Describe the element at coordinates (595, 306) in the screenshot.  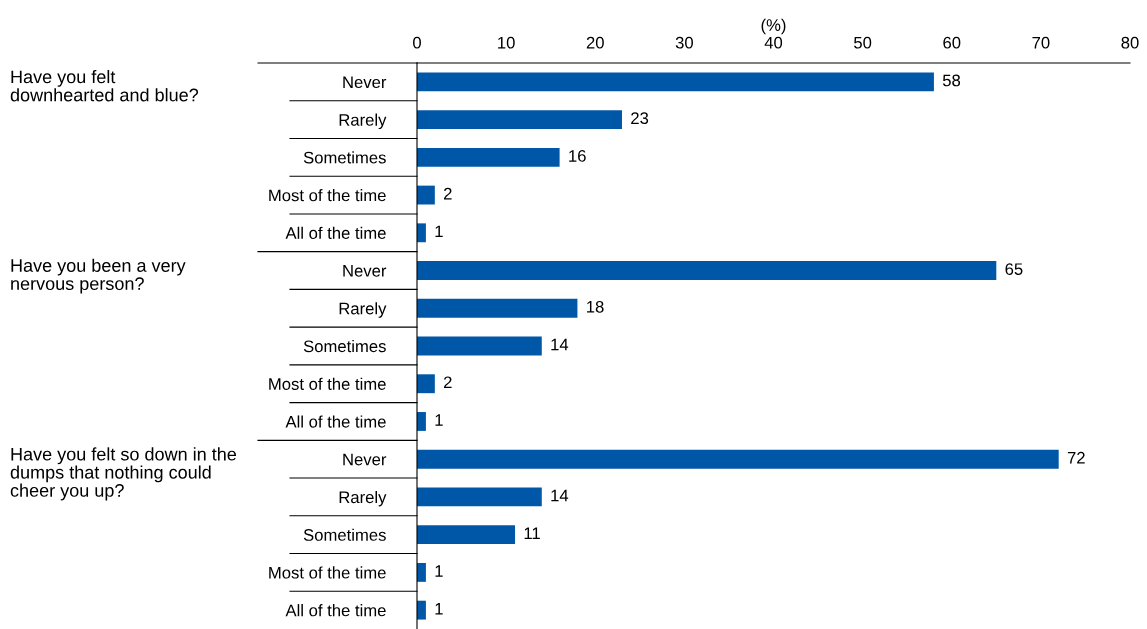
I see `data-label: 18` at that location.